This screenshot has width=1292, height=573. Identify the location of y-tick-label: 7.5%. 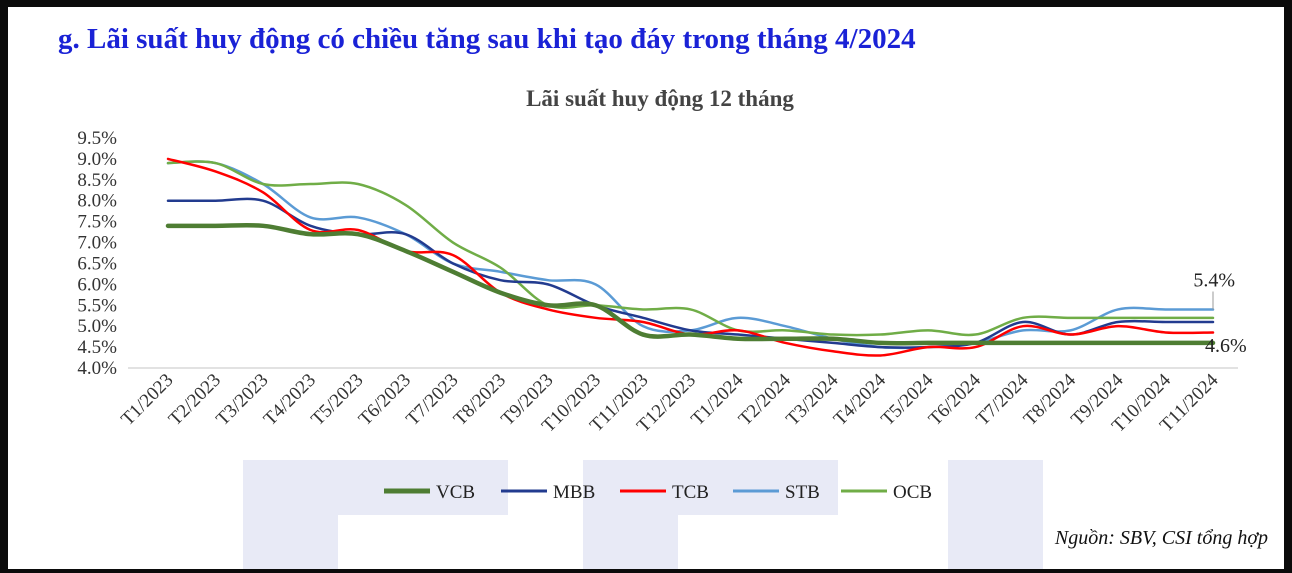
(97, 222).